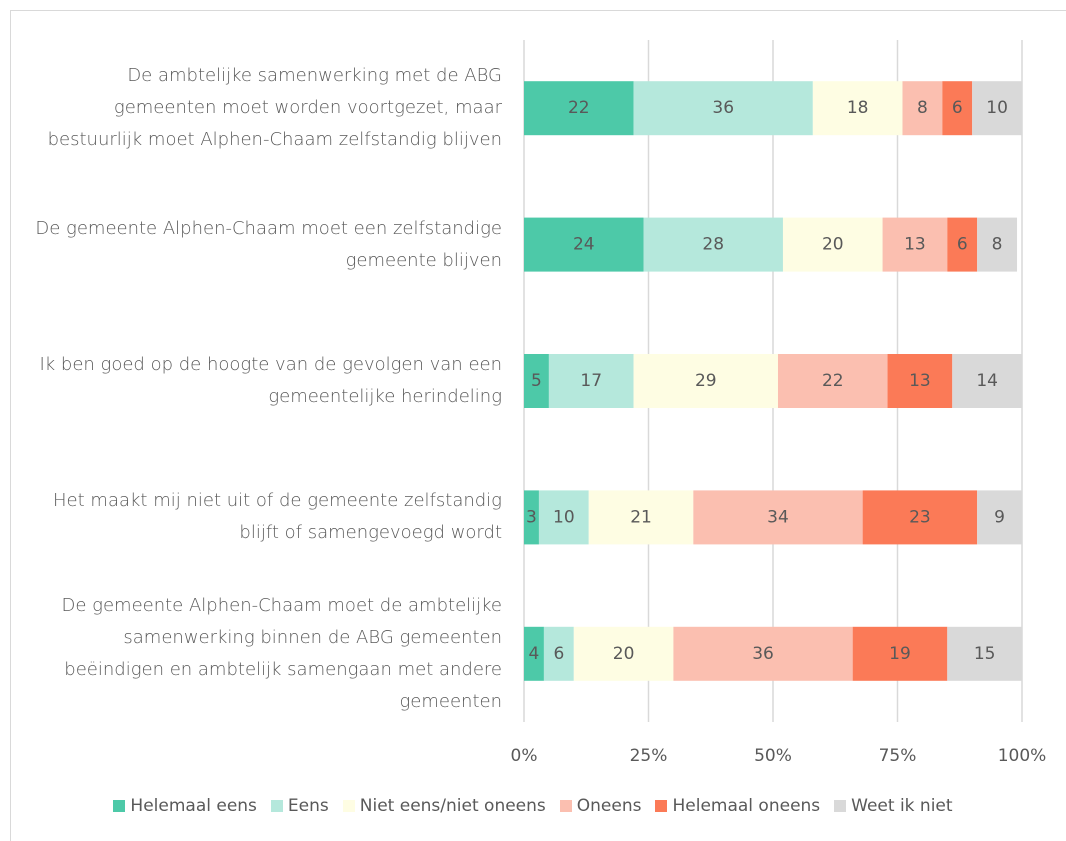 The image size is (1066, 841). I want to click on legend-item: Niet eens/niet oneens, so click(444, 806).